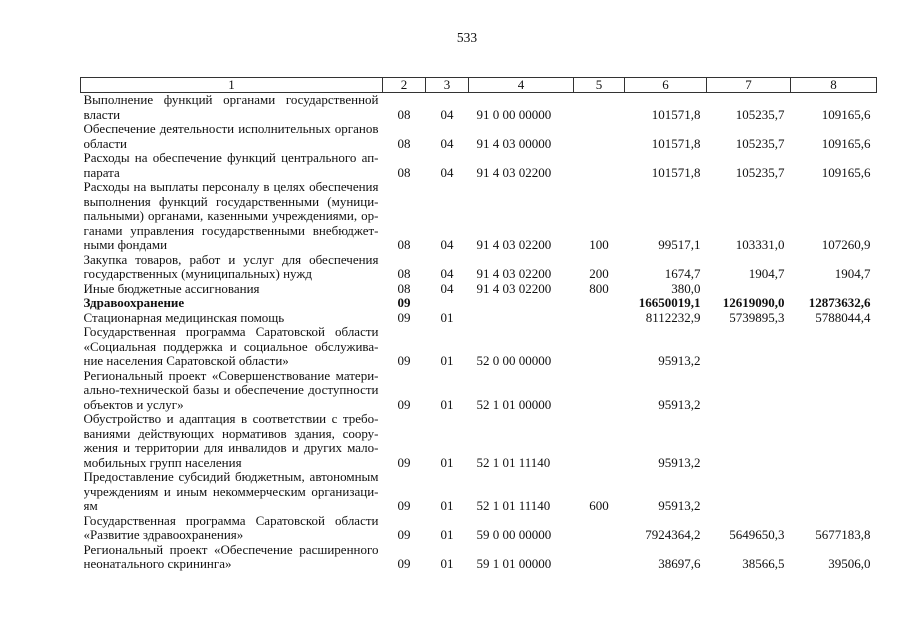 The height and width of the screenshot is (640, 905). What do you see at coordinates (133, 404) in the screenshot?
I see `description-line: объектов и услуг»` at bounding box center [133, 404].